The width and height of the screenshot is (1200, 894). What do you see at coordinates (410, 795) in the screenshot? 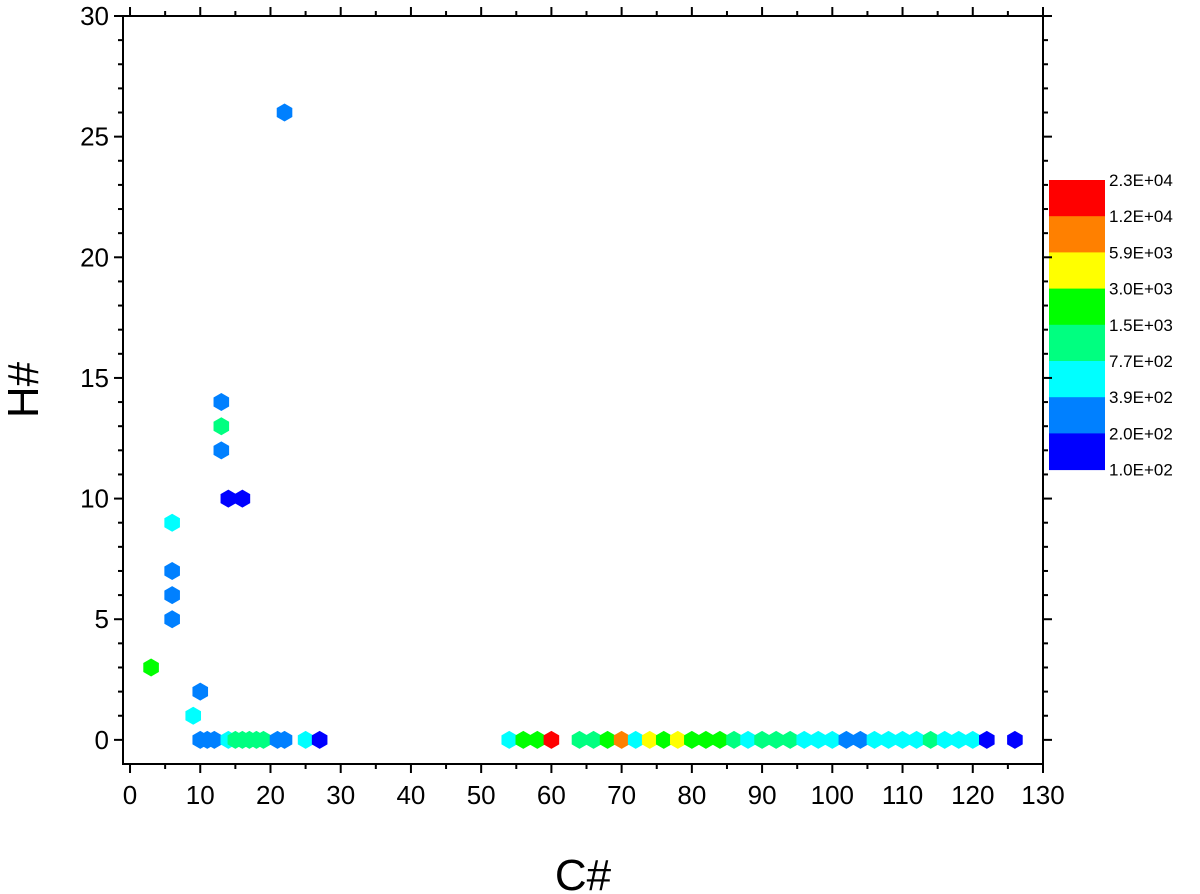
I see `x-tick-label: 40` at bounding box center [410, 795].